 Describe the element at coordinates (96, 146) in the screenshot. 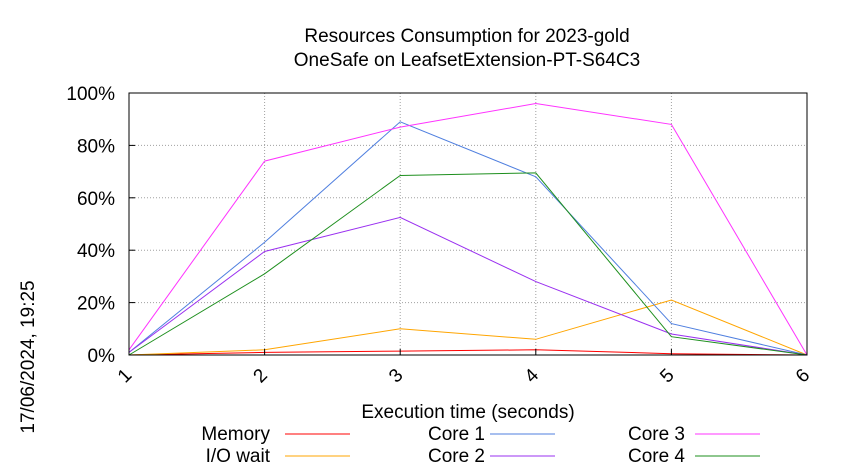

I see `y-tick-label: 80%` at that location.